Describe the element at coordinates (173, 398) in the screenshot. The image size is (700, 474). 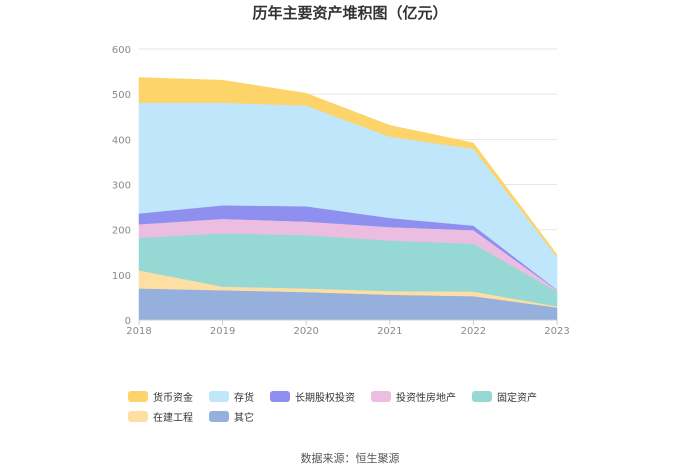
I see `legend-label: 货币资金` at that location.